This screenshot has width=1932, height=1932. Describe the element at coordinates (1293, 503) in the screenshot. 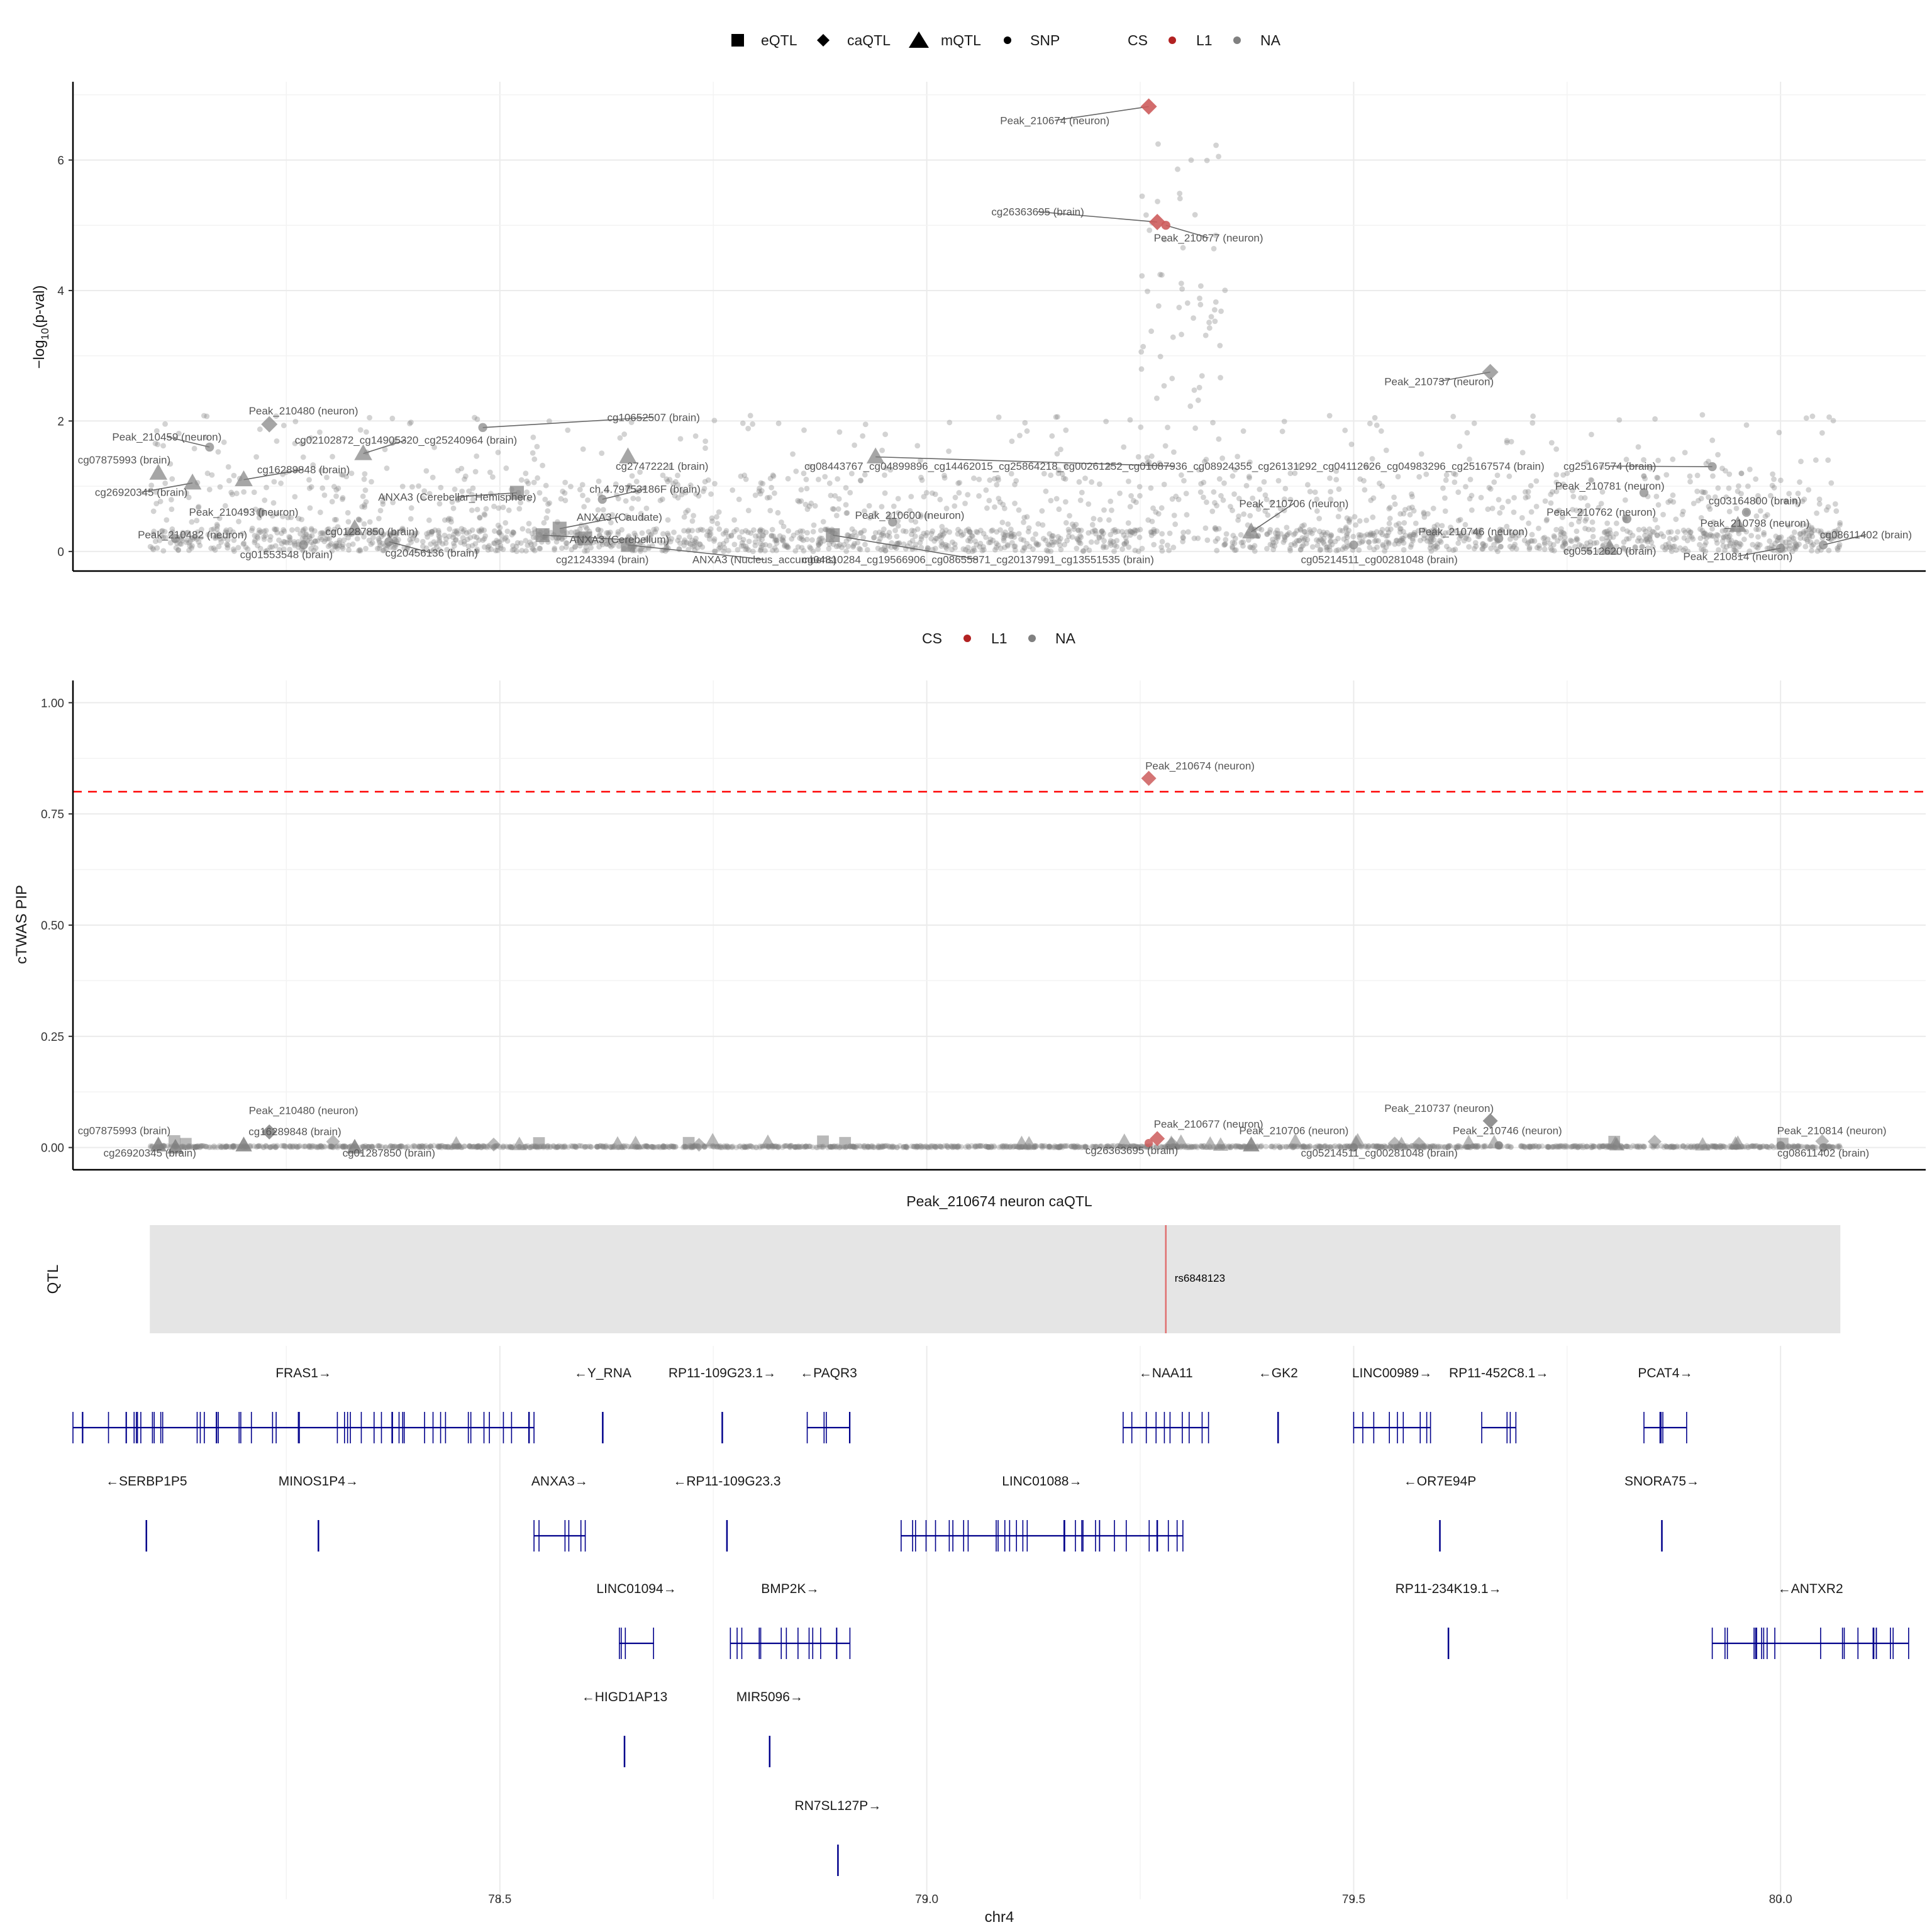

I see `point-label: Peak_210706 (neuron)` at that location.